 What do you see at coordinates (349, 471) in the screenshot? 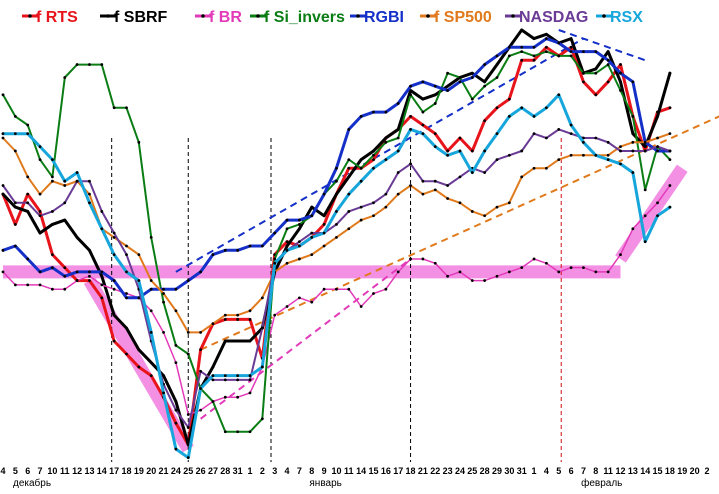
I see `x-tick-label: 11` at bounding box center [349, 471].